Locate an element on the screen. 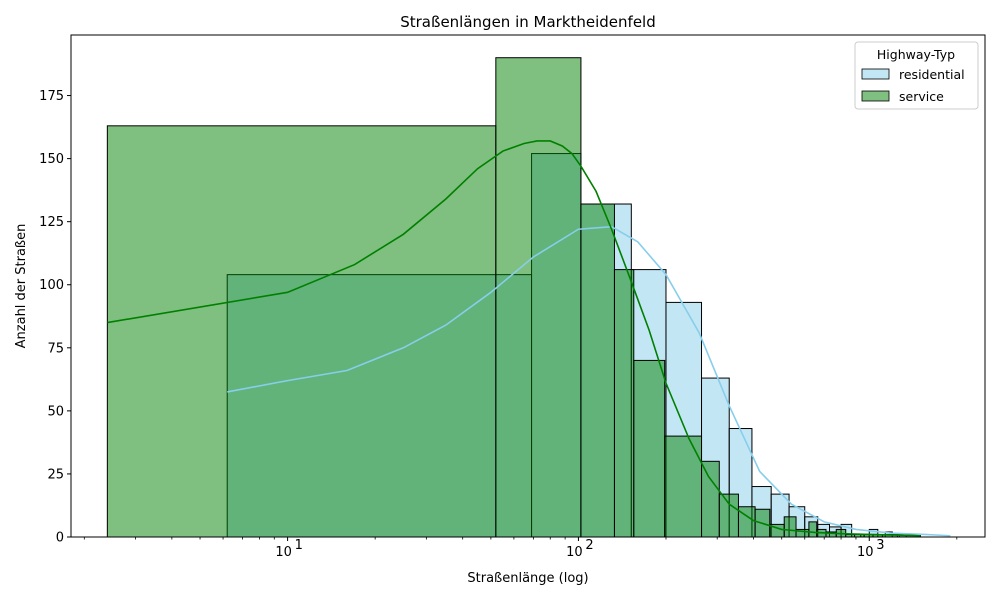  y-tick-label: 75 is located at coordinates (55, 348).